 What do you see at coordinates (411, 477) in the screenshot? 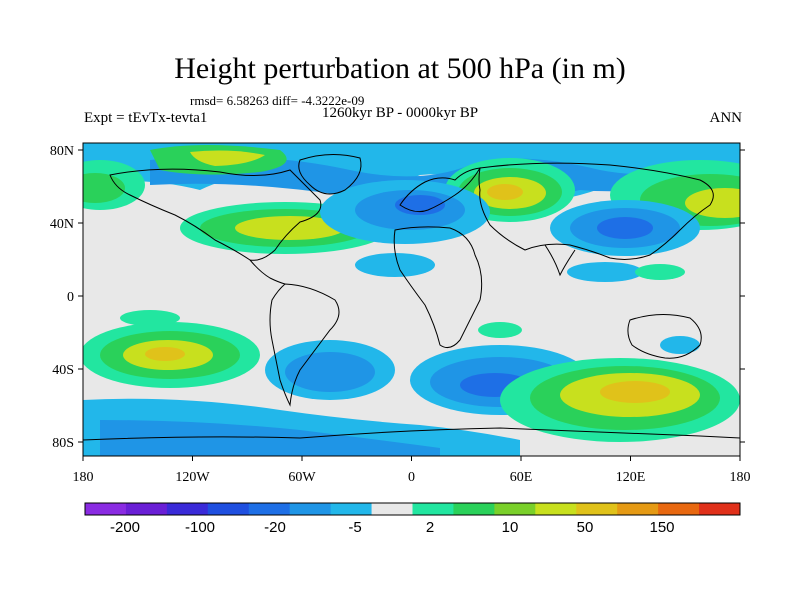
I see `lon-label-0: 0` at bounding box center [411, 477].